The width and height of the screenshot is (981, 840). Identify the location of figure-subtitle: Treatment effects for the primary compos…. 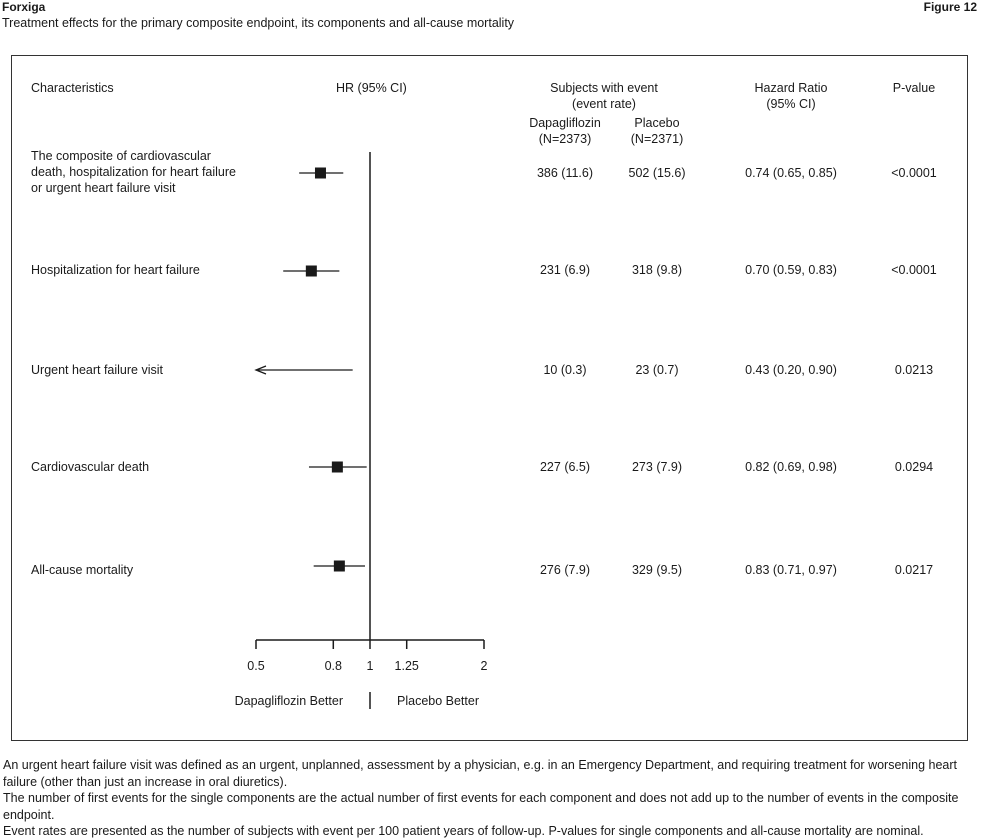
(258, 23).